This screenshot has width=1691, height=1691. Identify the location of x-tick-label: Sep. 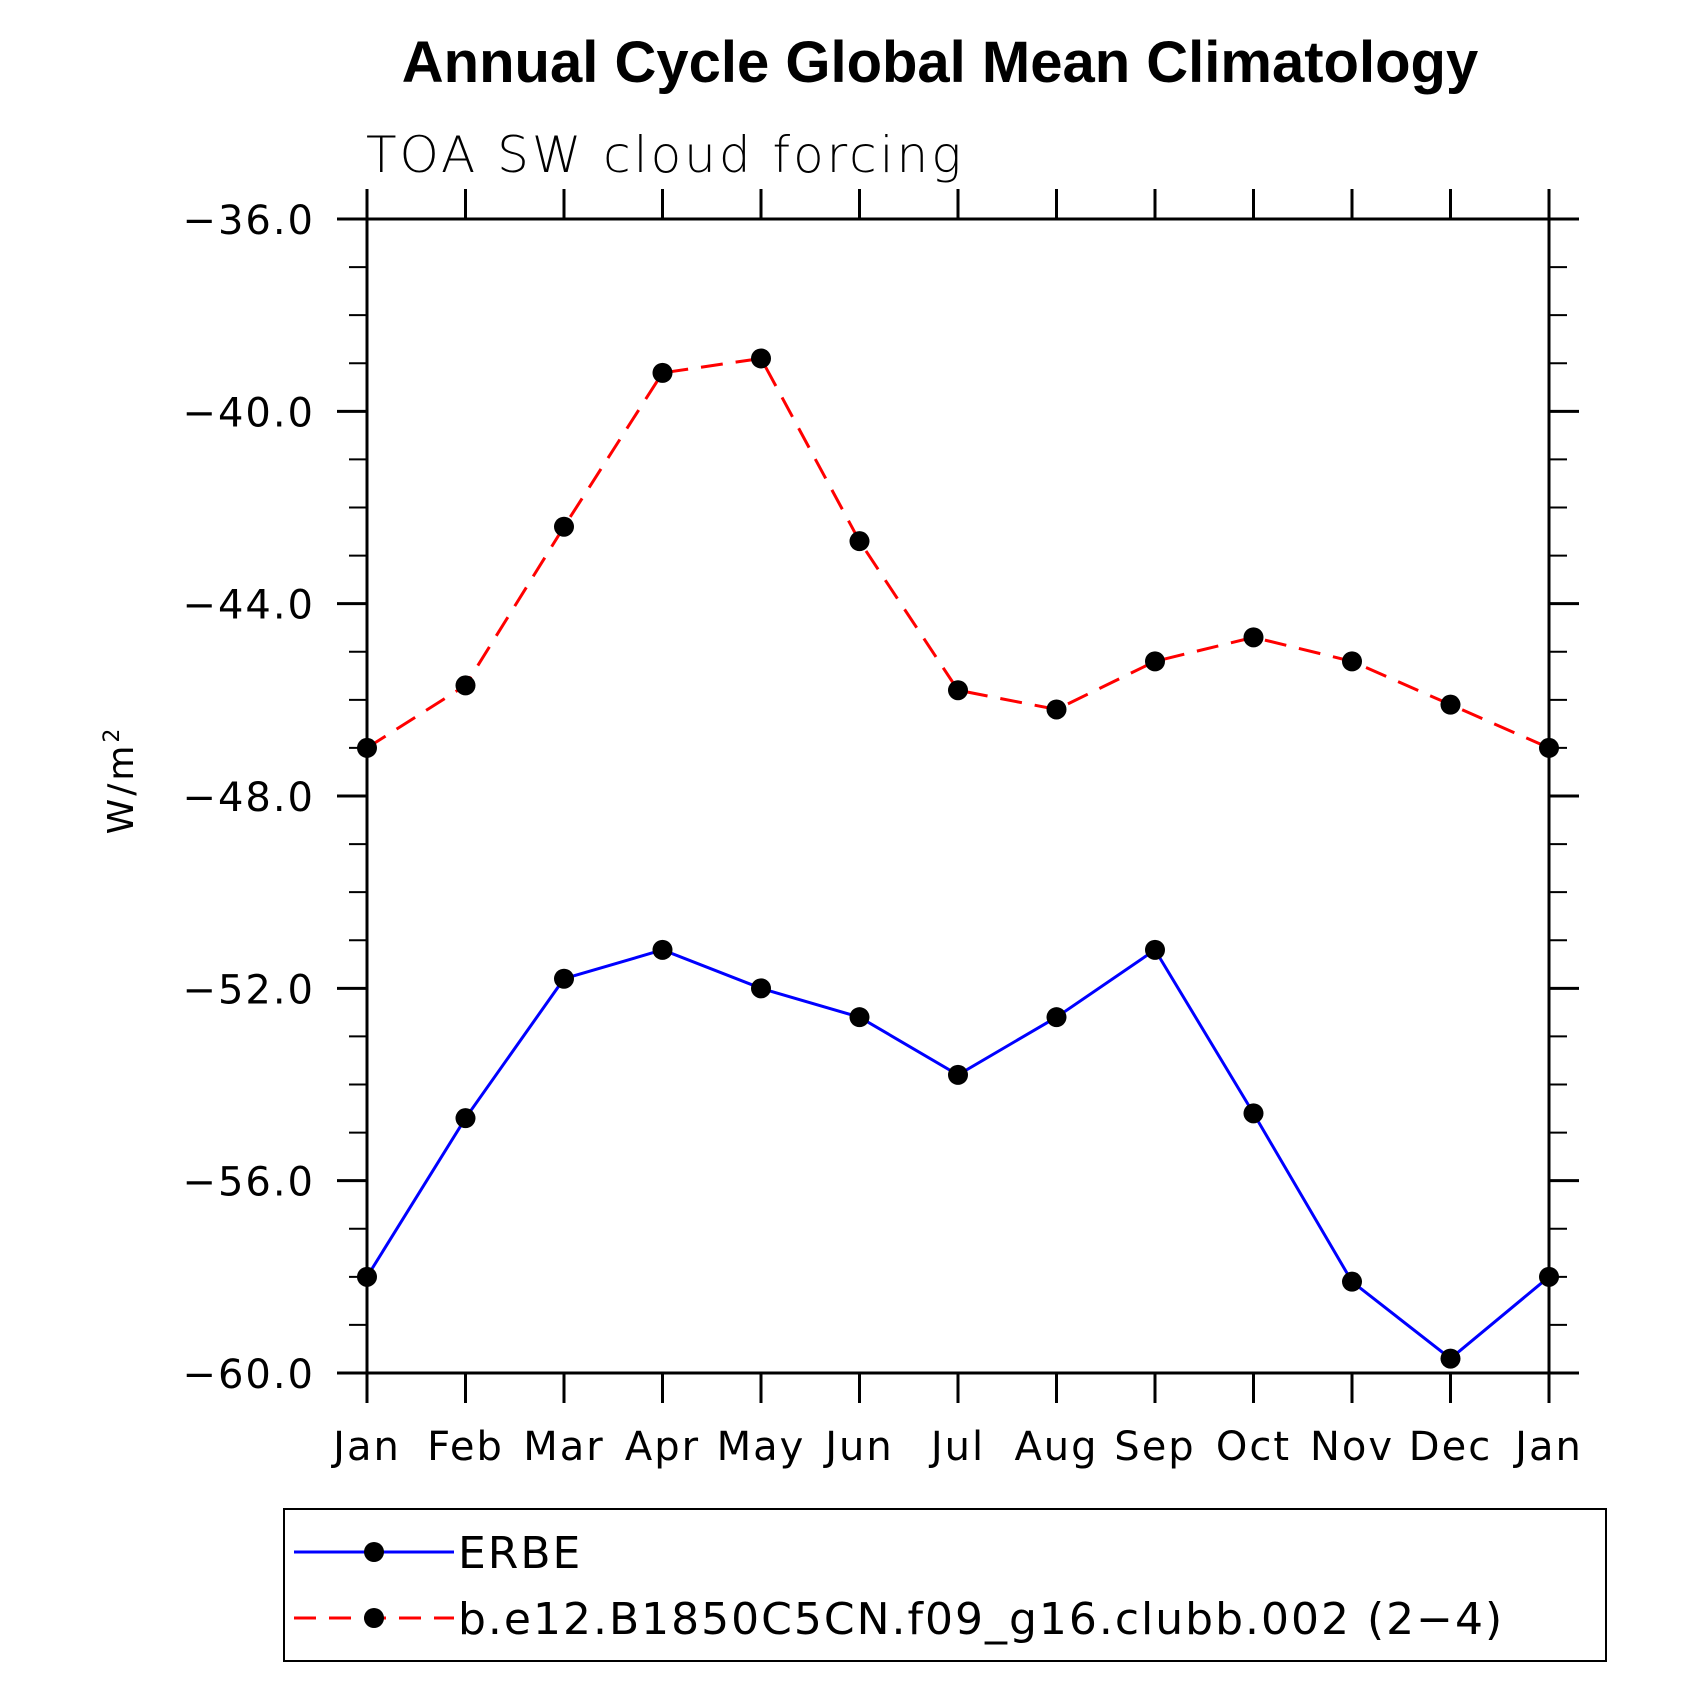
(1154, 1447).